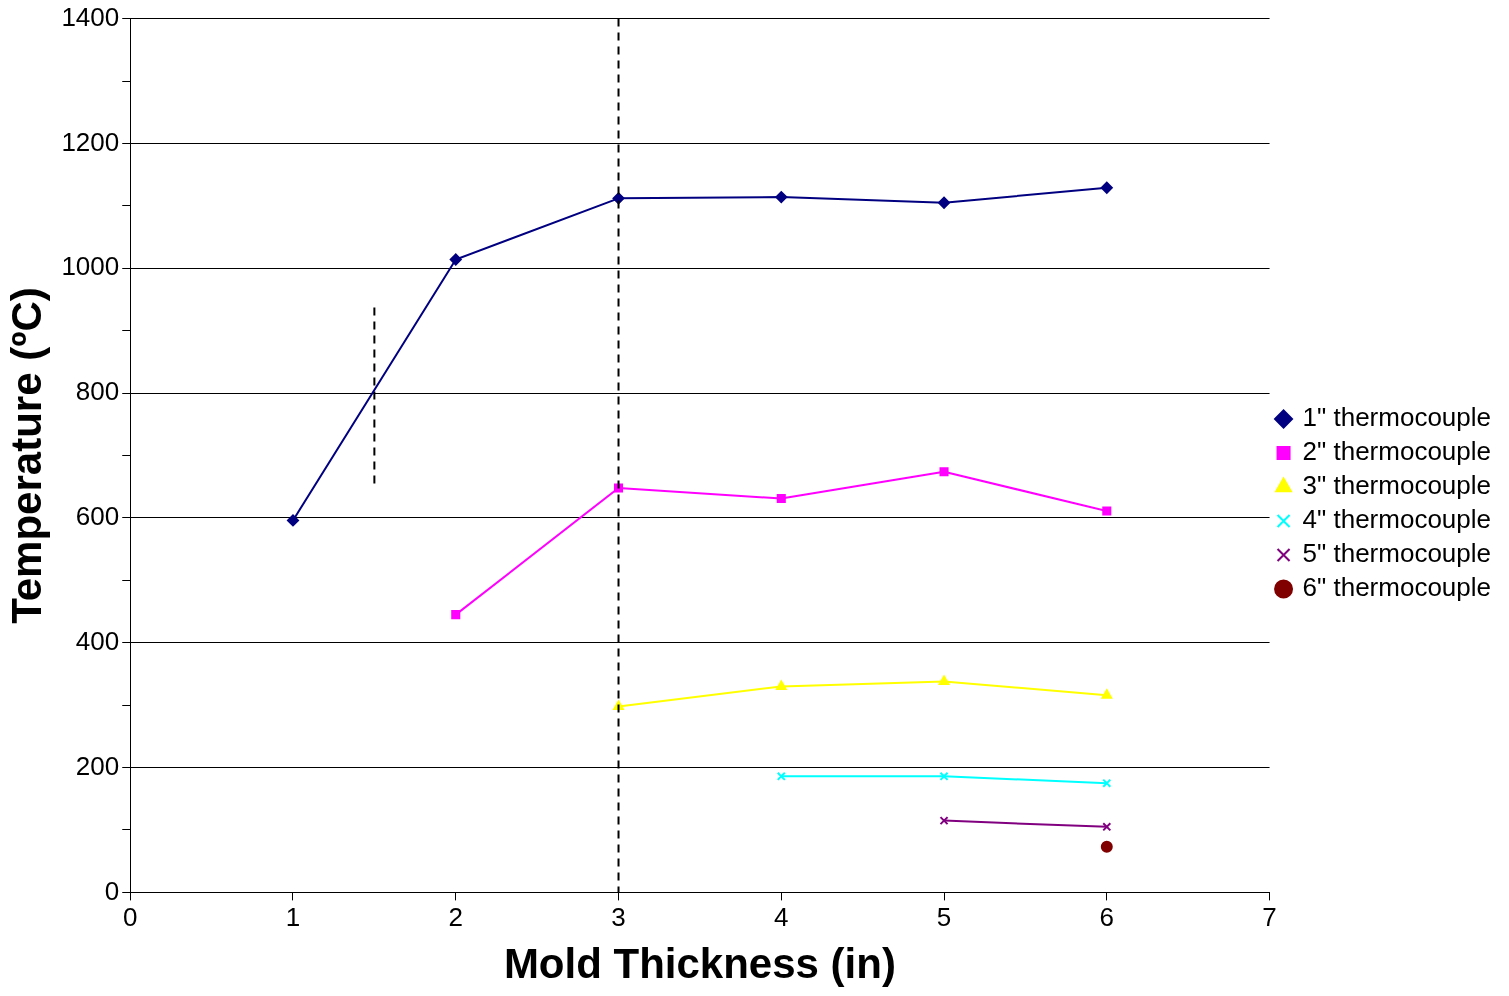 The height and width of the screenshot is (996, 1509). I want to click on legend-label: 3" thermocouple, so click(1396, 485).